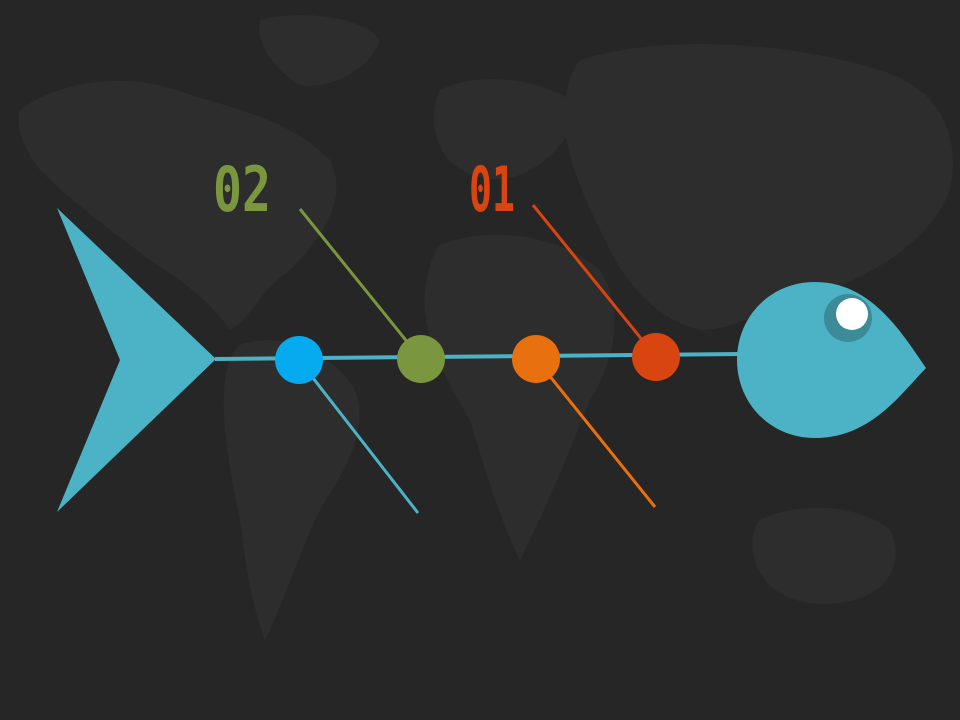  What do you see at coordinates (536, 359) in the screenshot?
I see `node-orange` at bounding box center [536, 359].